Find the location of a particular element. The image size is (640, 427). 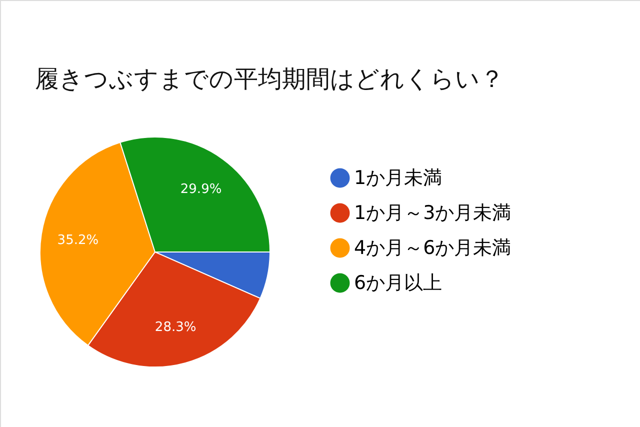

legend-label: 6か月以上 is located at coordinates (398, 283).